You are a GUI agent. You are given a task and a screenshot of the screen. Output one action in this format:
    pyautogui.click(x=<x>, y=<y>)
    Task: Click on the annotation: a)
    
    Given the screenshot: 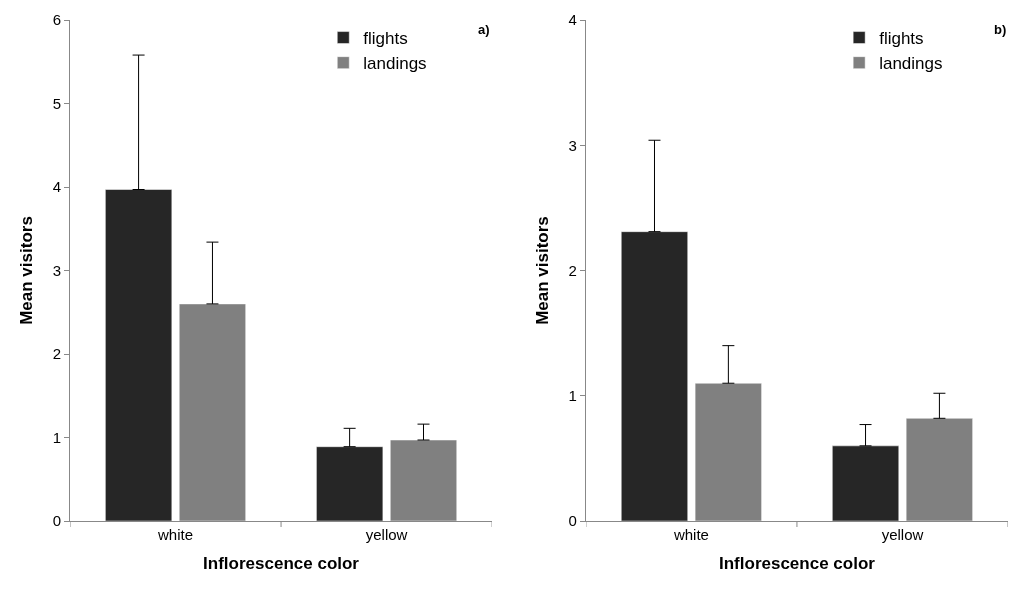 What is the action you would take?
    pyautogui.click(x=484, y=29)
    